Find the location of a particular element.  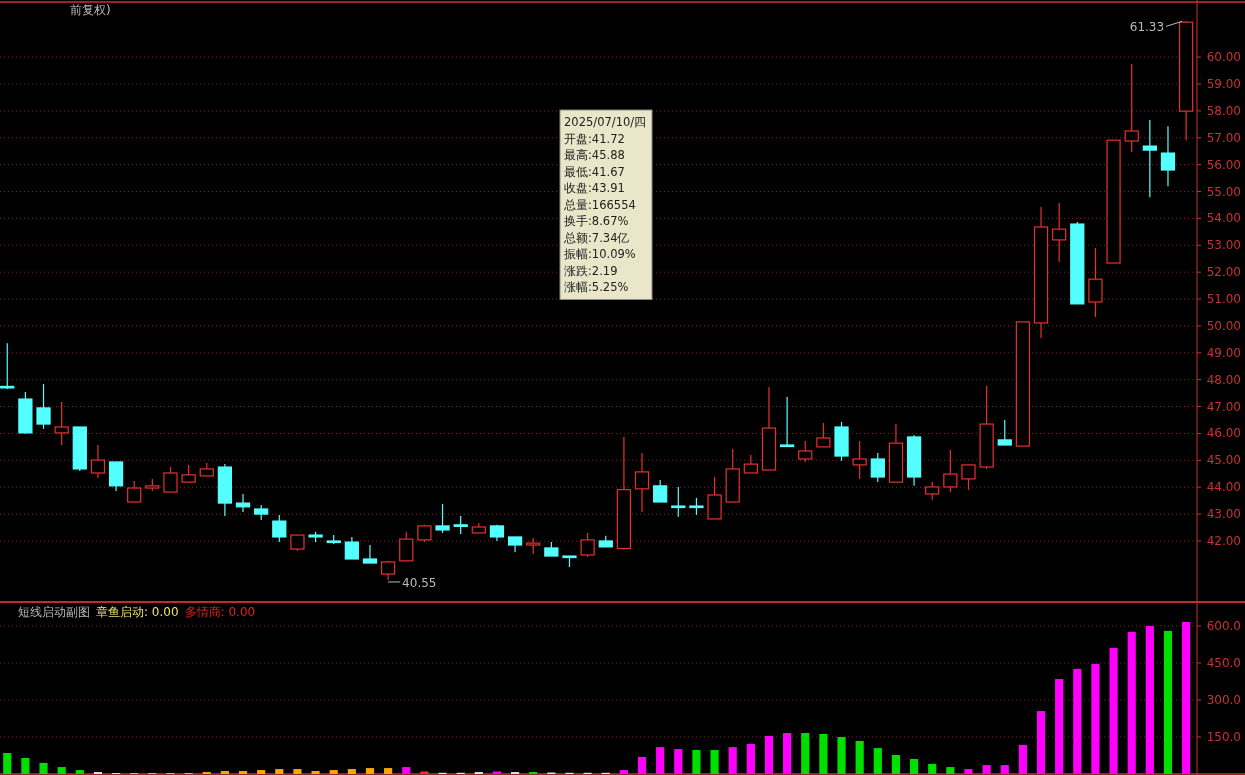

annotation: 收盘:43.91 is located at coordinates (594, 188).